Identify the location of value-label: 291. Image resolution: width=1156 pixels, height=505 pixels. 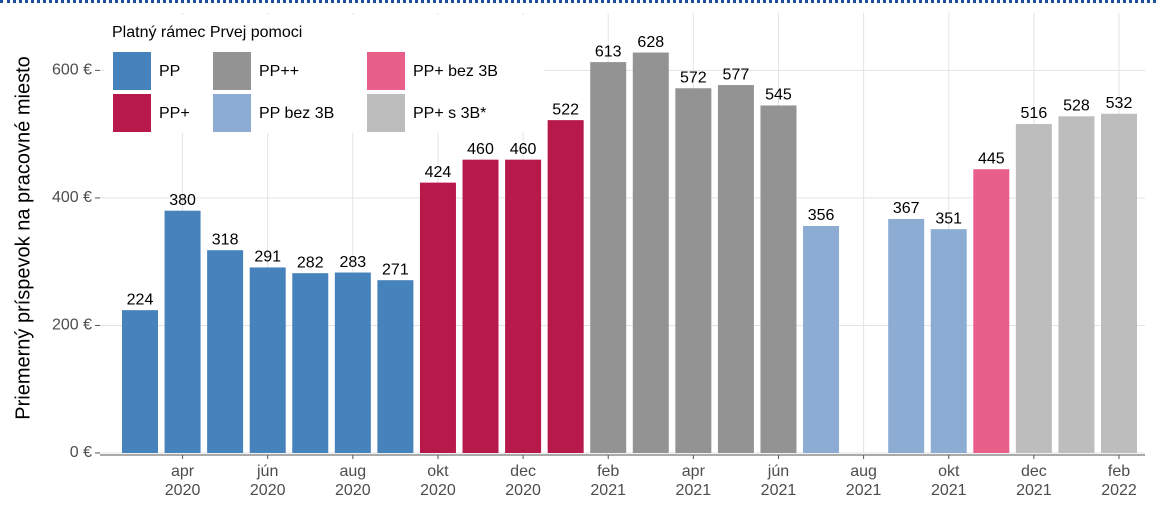
(267, 257).